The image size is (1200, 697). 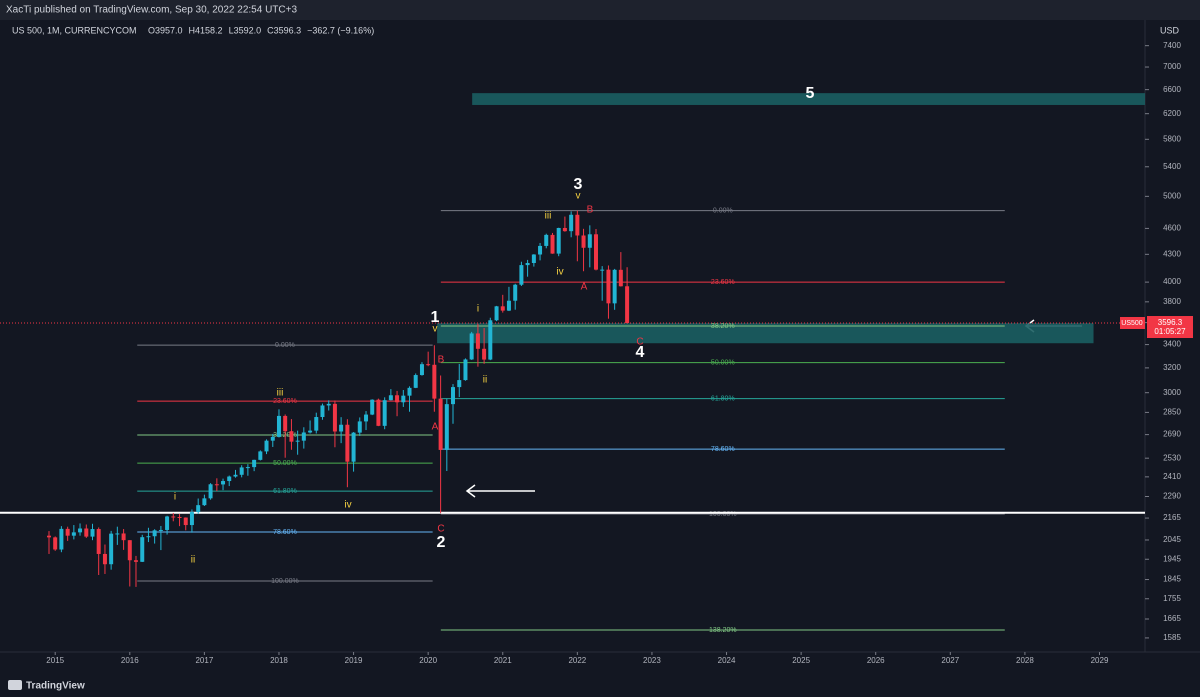 I want to click on symbol: US 500, 1M, CURRENCYCOM, so click(x=74, y=30).